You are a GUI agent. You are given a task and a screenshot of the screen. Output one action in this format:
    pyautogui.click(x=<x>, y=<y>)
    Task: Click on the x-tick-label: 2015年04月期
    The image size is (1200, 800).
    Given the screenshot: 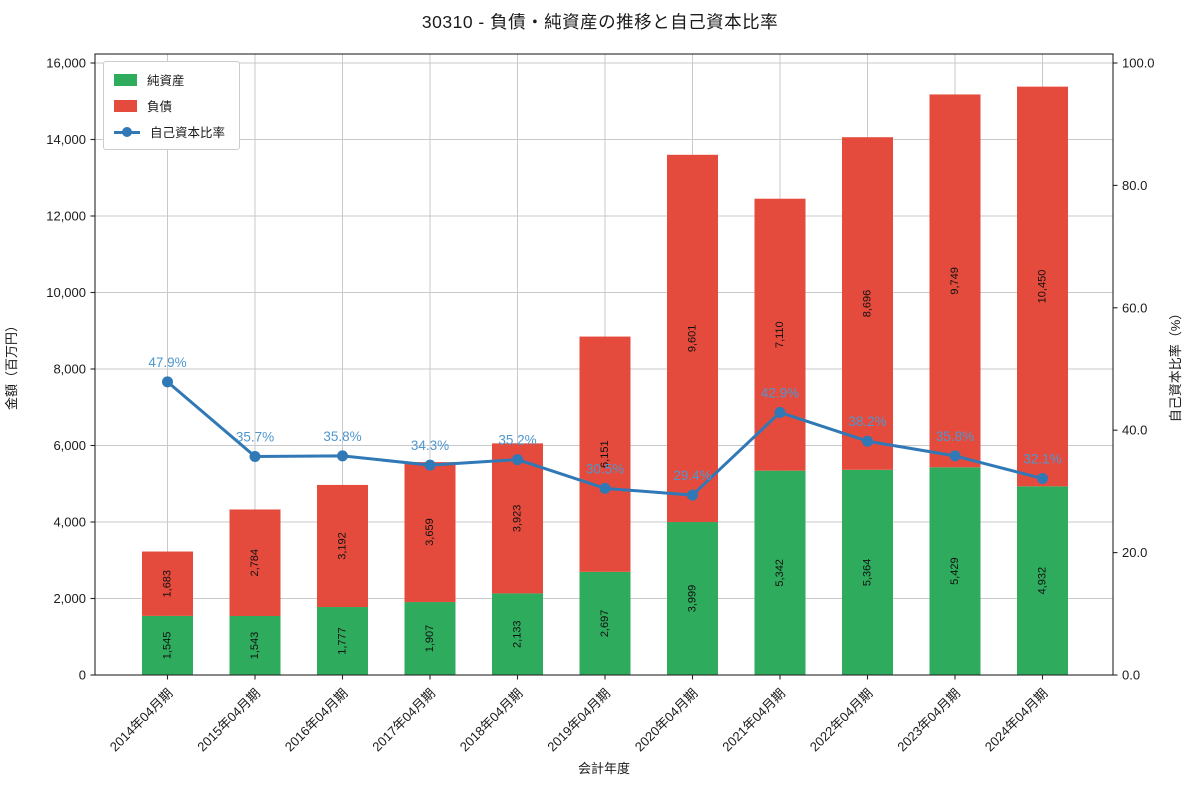 What is the action you would take?
    pyautogui.click(x=228, y=720)
    